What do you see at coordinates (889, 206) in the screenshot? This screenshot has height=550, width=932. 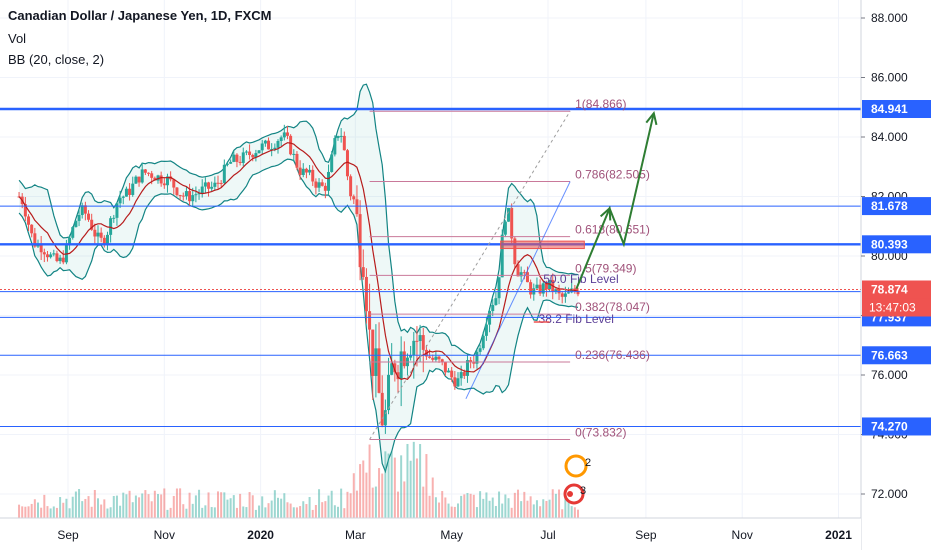 I see `price-level-tag-label: 81.678` at bounding box center [889, 206].